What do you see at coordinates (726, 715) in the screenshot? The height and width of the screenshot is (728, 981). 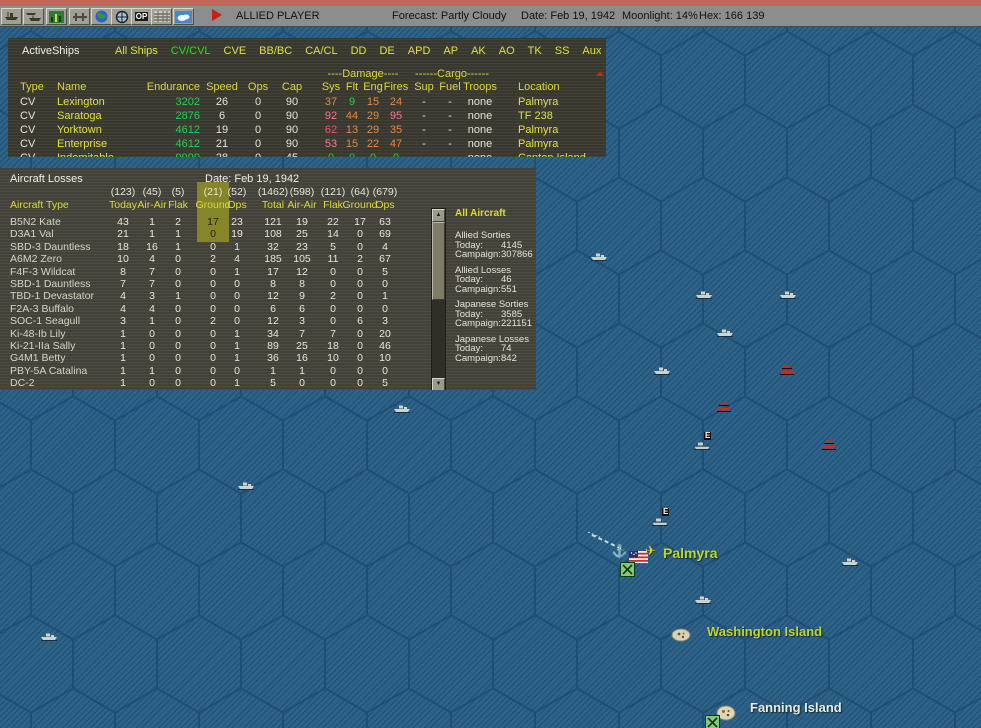 I see `fanning-island-icon` at bounding box center [726, 715].